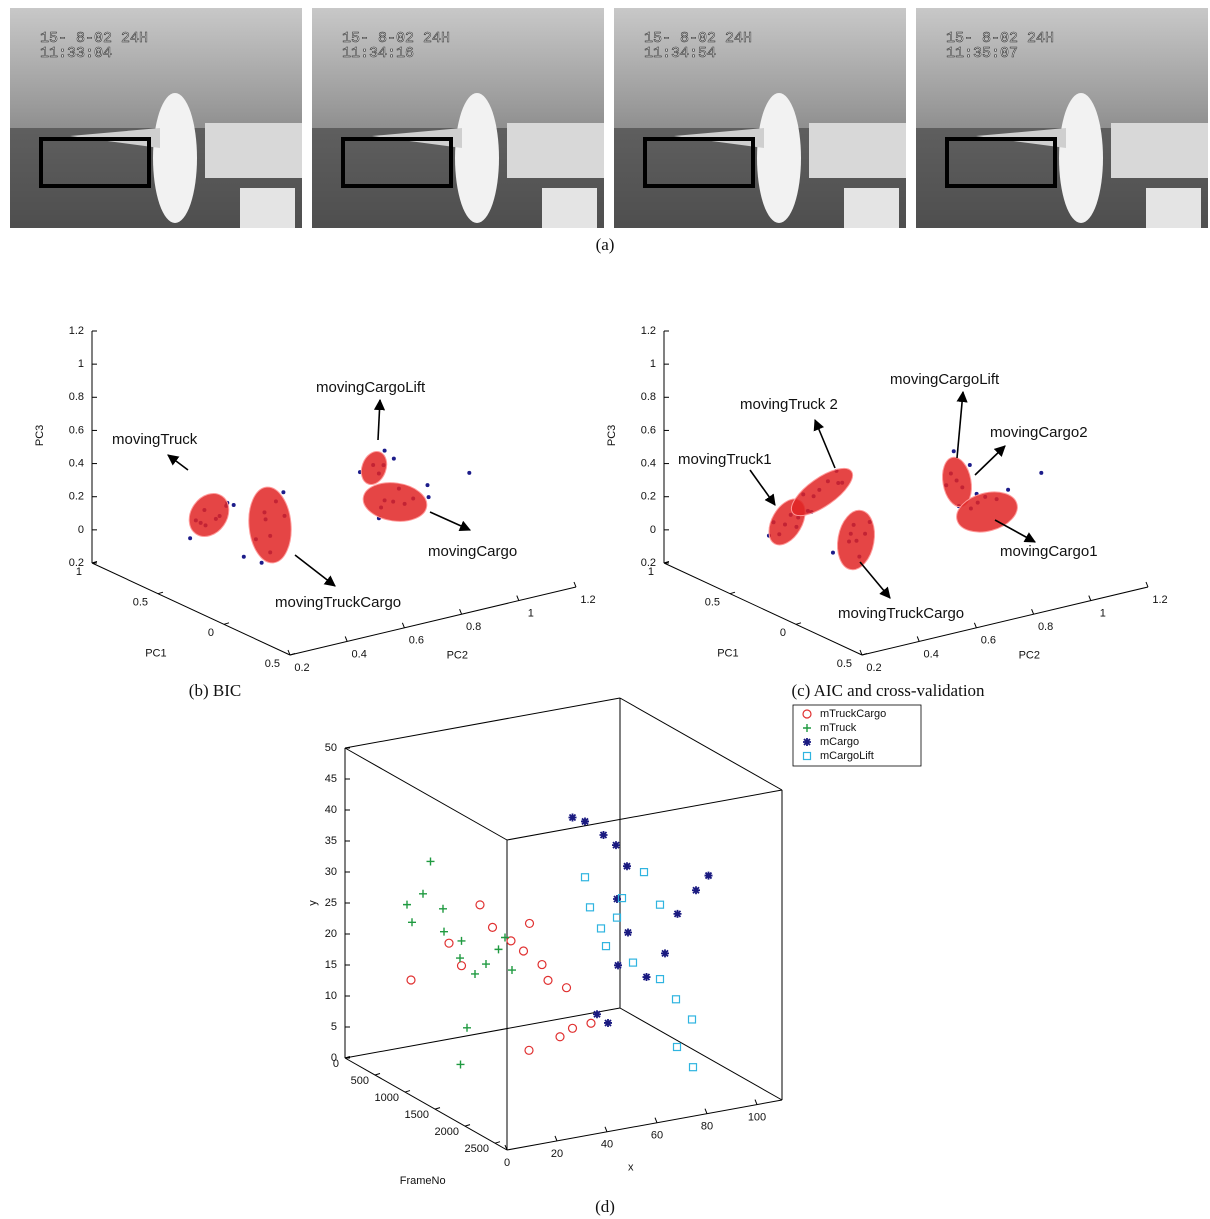 This screenshot has height=1219, width=1210. Describe the element at coordinates (447, 1132) in the screenshot. I see `x-tick-label: 2000` at that location.